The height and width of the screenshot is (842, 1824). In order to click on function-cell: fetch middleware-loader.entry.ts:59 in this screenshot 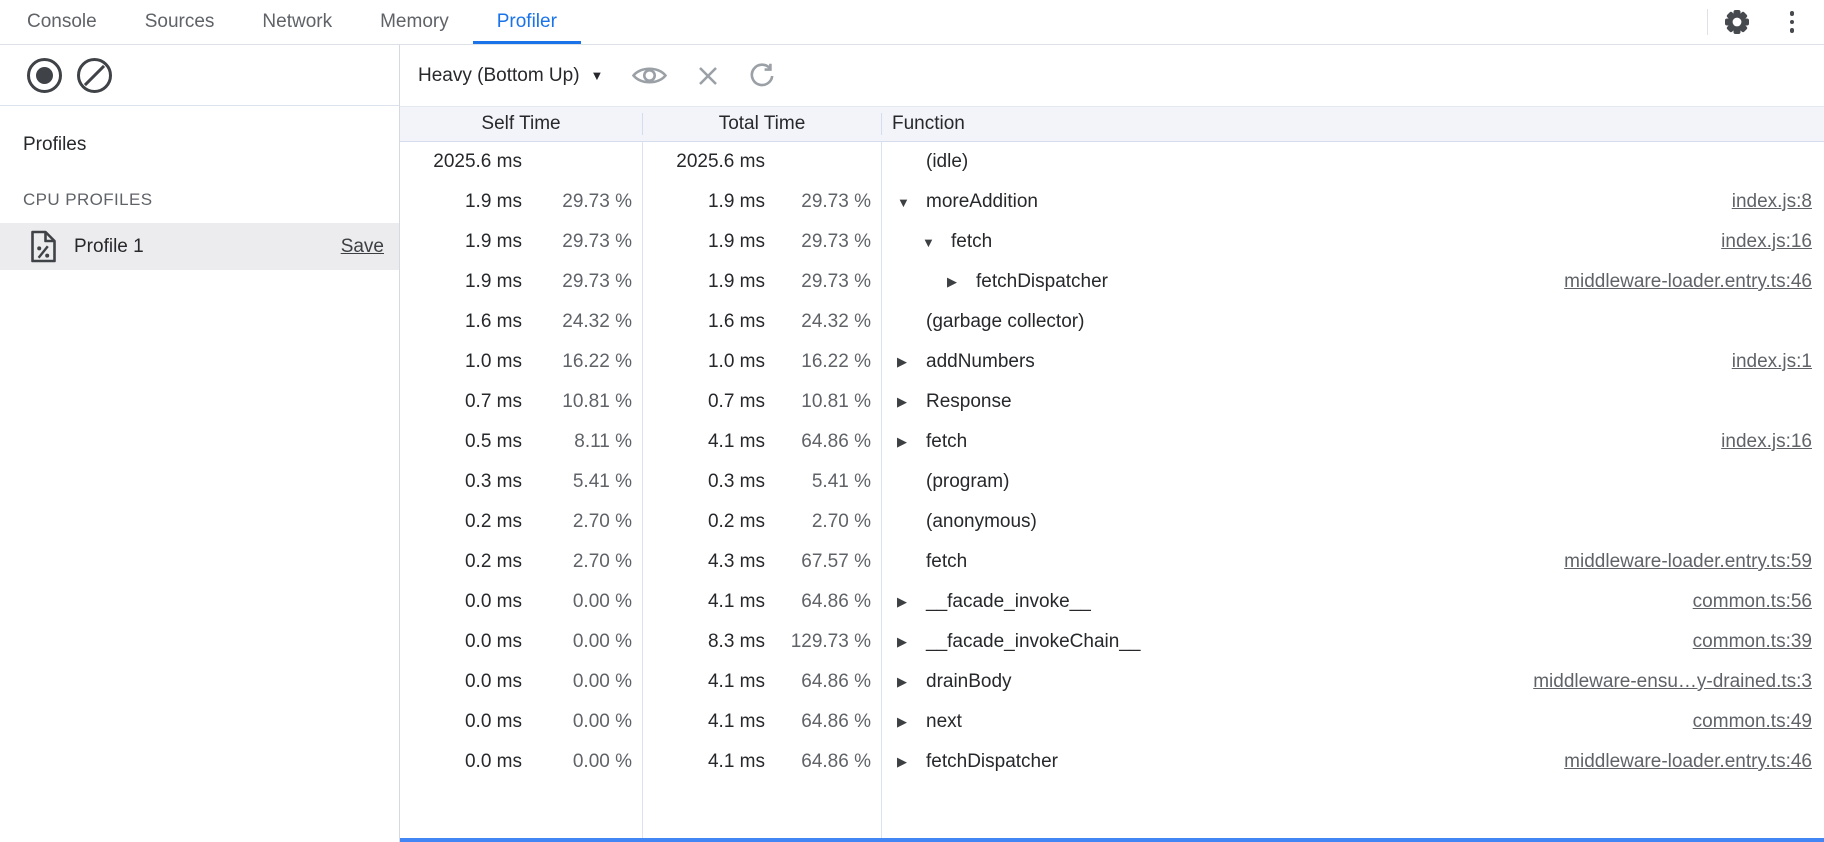, I will do `click(1353, 562)`.